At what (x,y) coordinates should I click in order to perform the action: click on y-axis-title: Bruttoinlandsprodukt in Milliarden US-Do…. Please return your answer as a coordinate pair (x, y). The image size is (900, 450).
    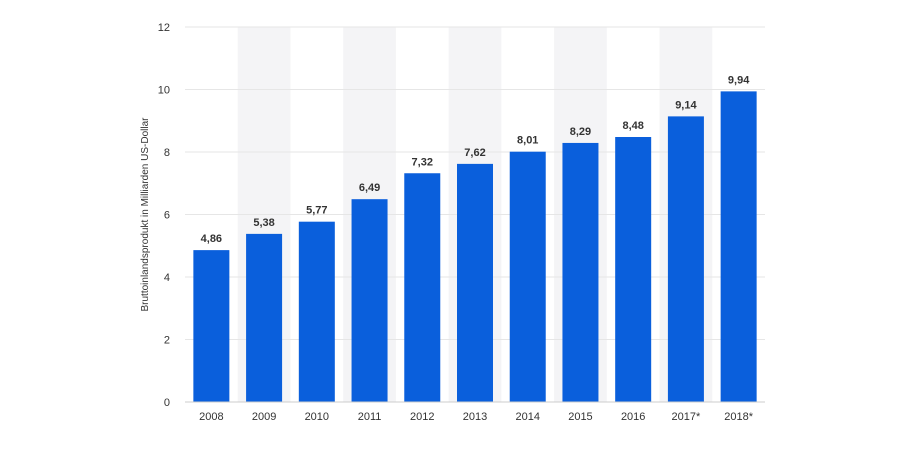
    Looking at the image, I should click on (145, 214).